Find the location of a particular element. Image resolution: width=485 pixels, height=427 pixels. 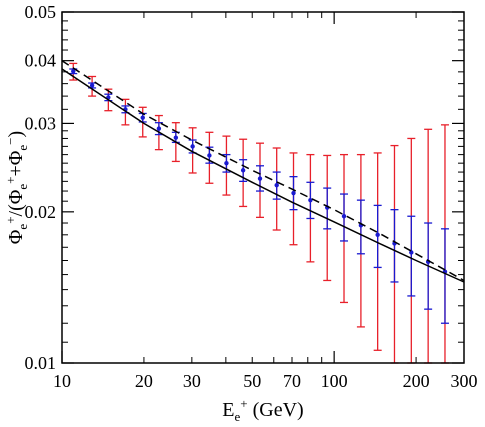

y-label-sub-pos-2: e is located at coordinates (22, 187).